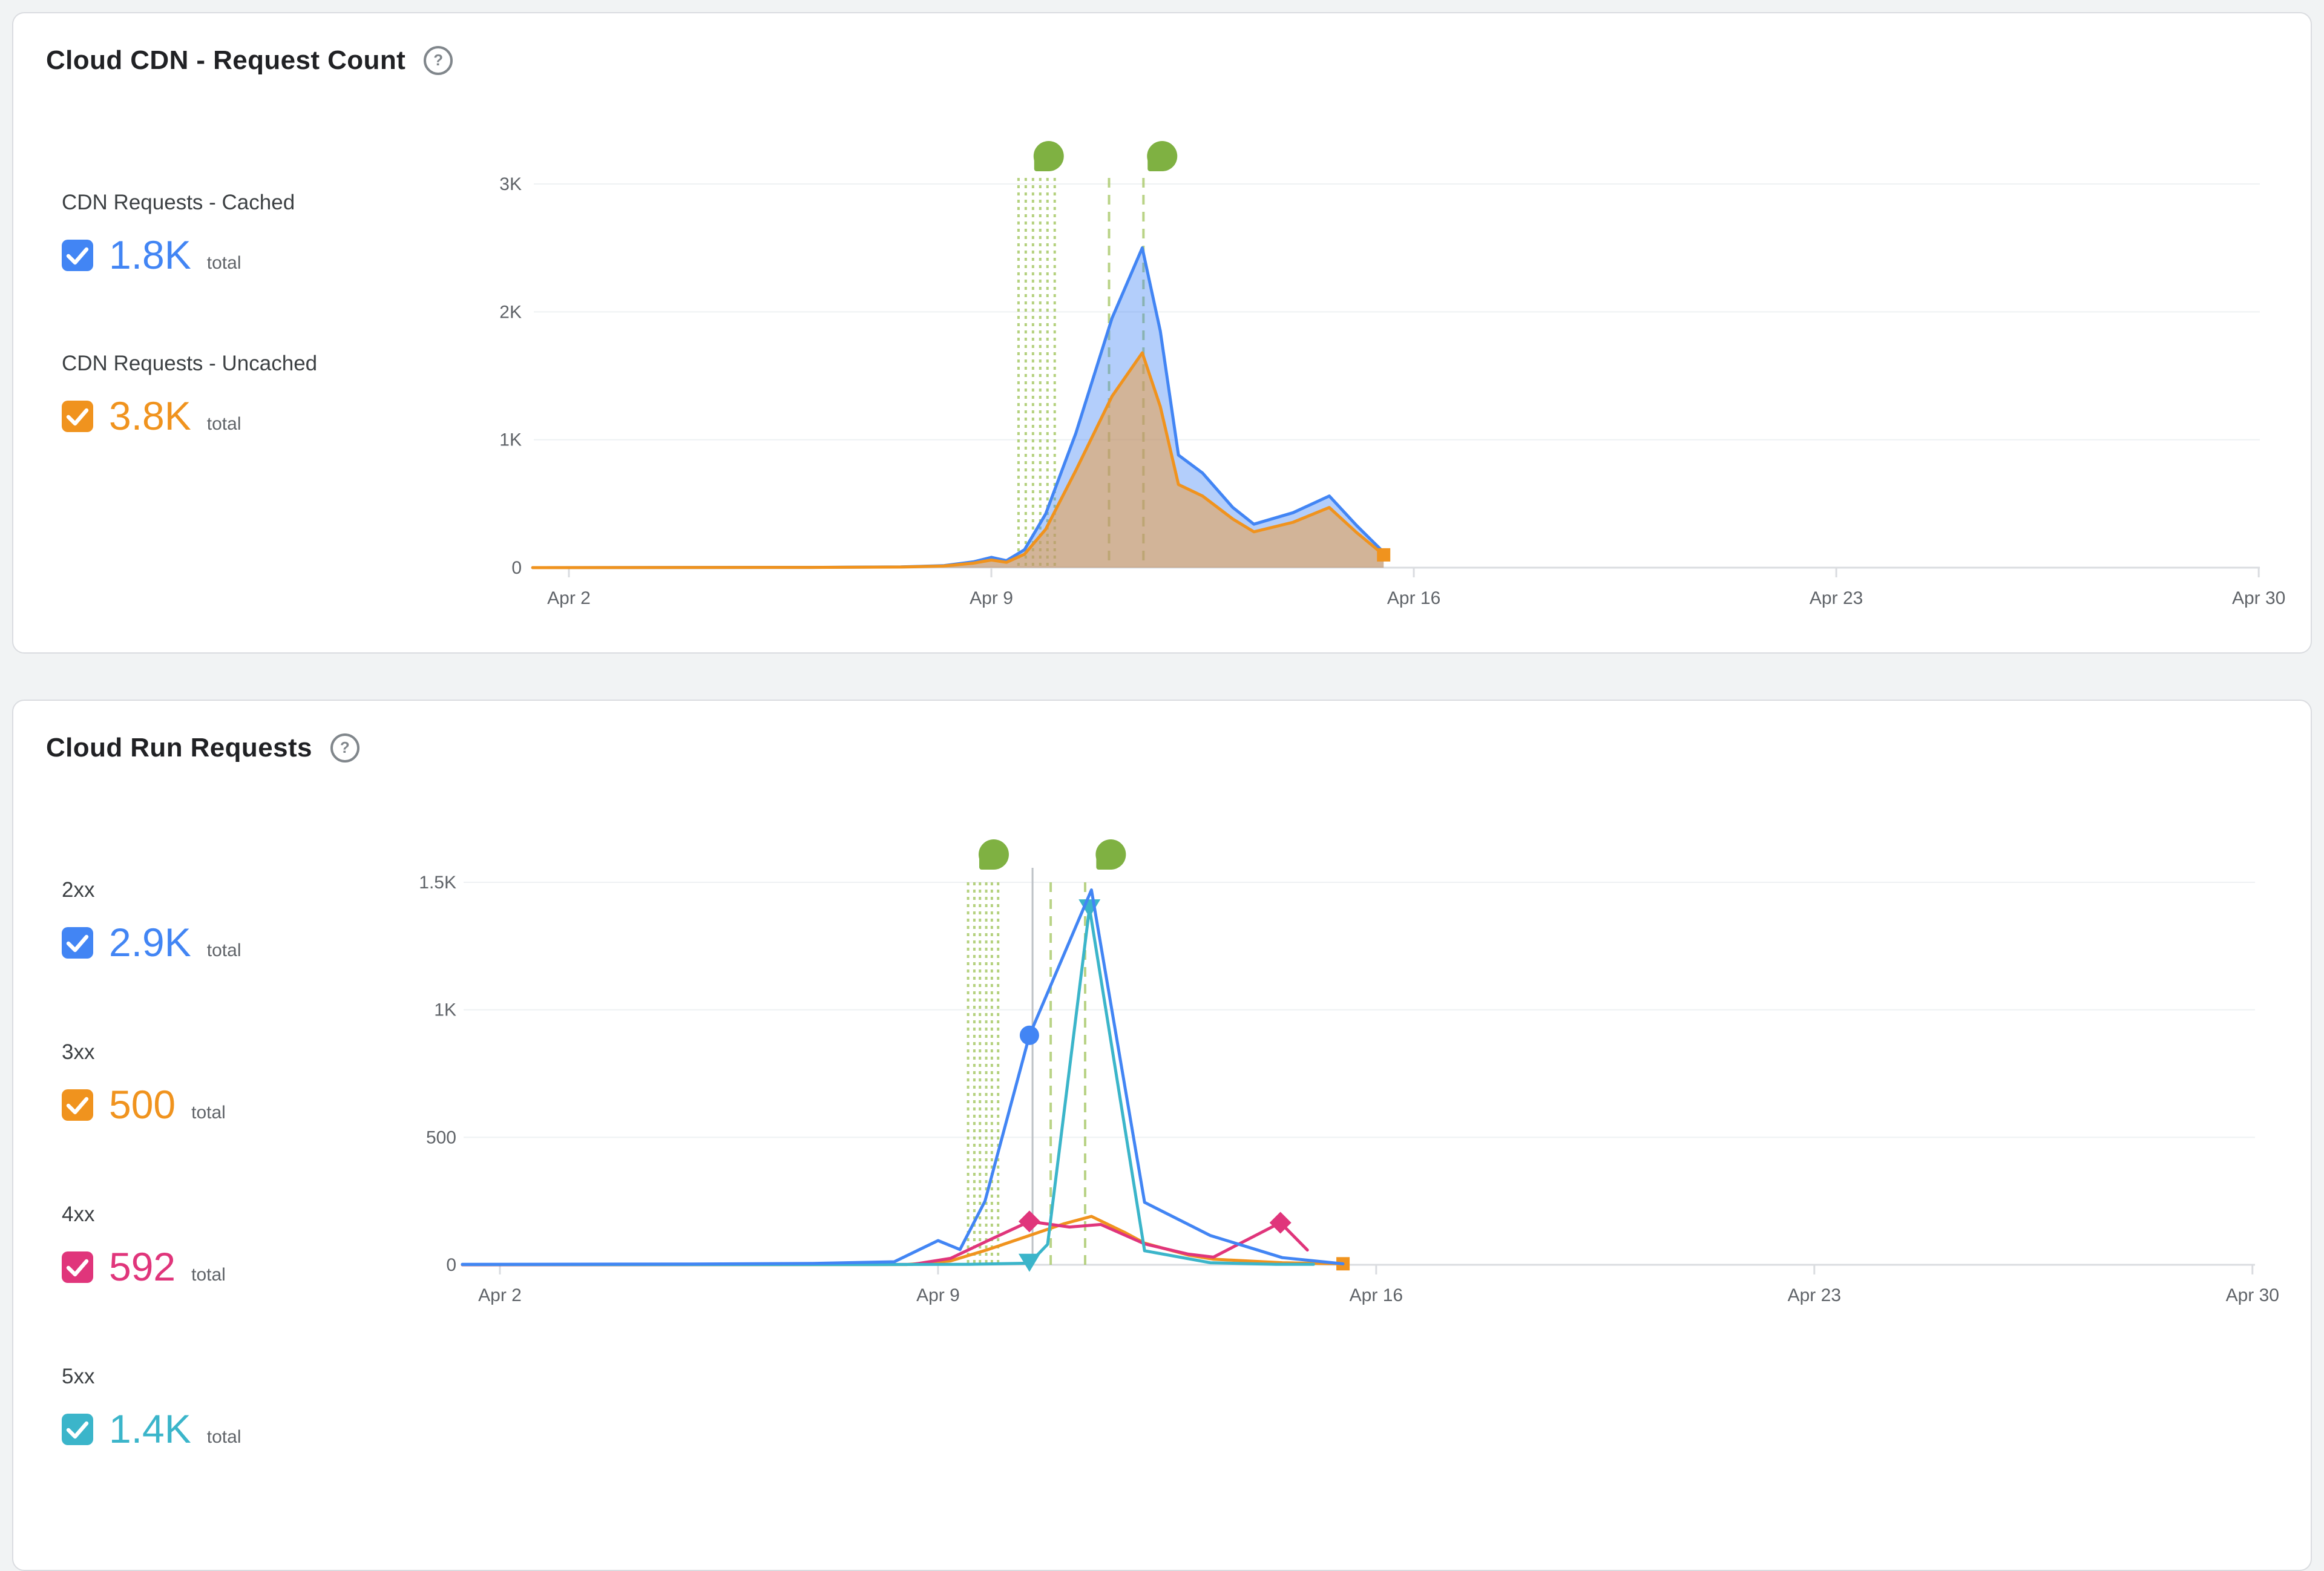  I want to click on series-label: 2xx, so click(78, 890).